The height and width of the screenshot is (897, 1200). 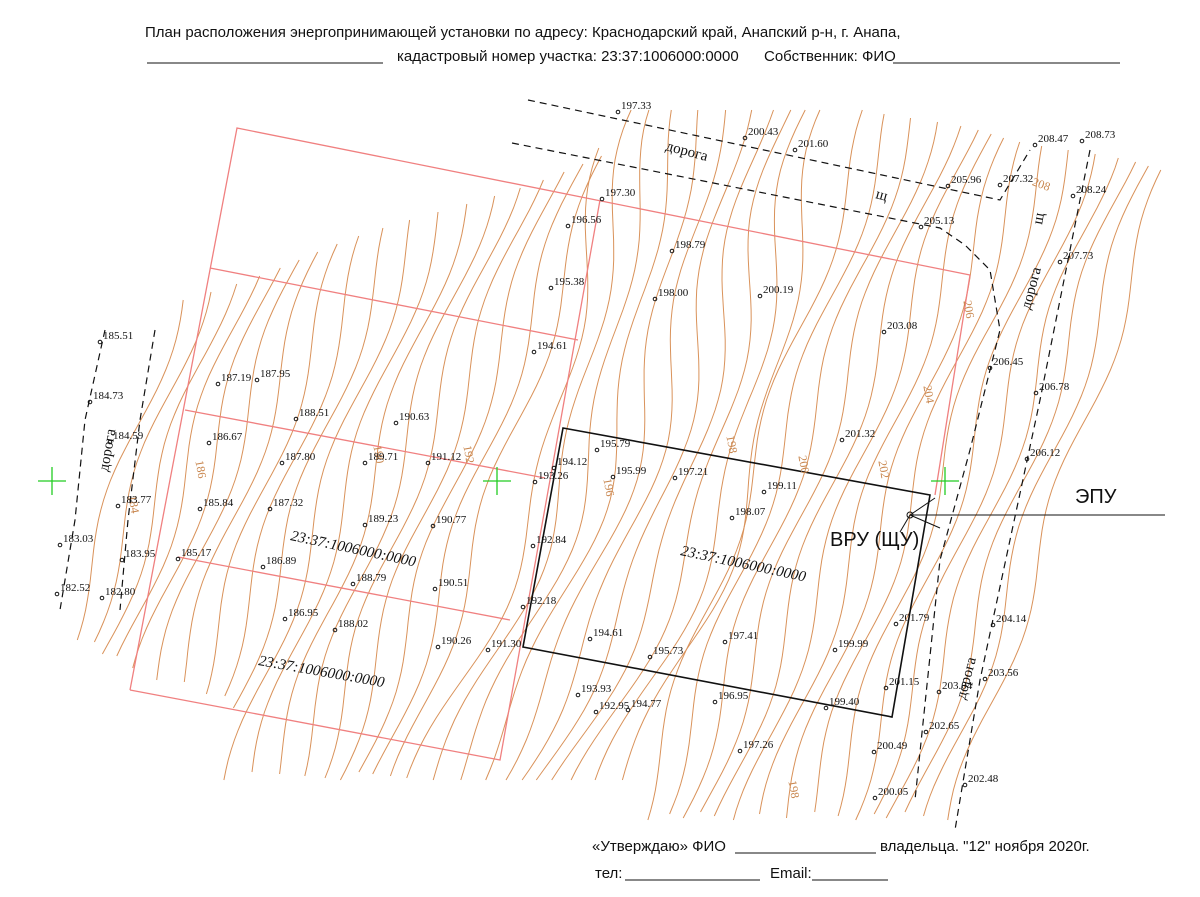 What do you see at coordinates (383, 457) in the screenshot?
I see `elevation-label: 189.71` at bounding box center [383, 457].